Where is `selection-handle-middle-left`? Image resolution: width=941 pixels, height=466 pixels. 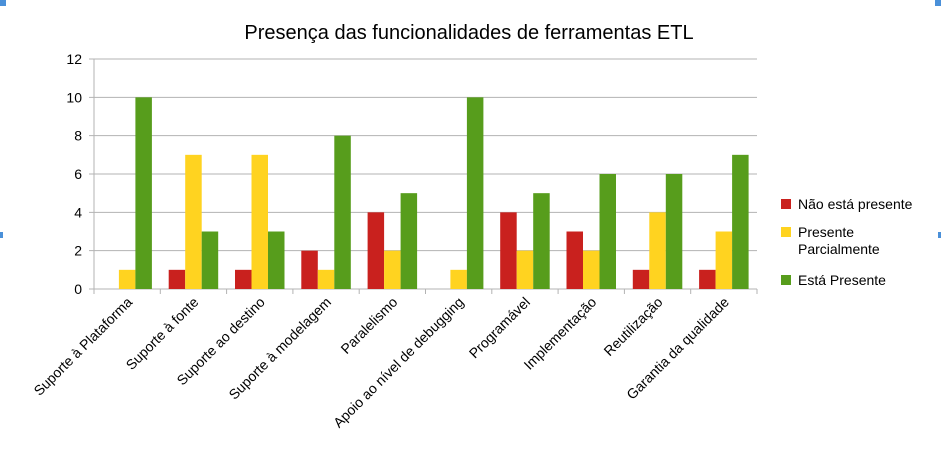
selection-handle-middle-left is located at coordinates (1, 235).